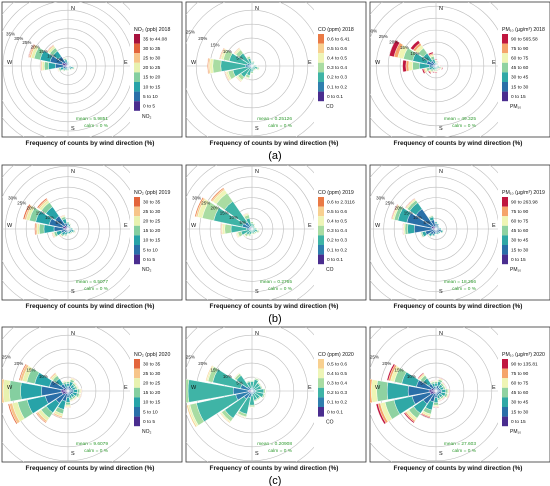  Describe the element at coordinates (383, 36) in the screenshot. I see `radial-tick-label: 25%` at that location.